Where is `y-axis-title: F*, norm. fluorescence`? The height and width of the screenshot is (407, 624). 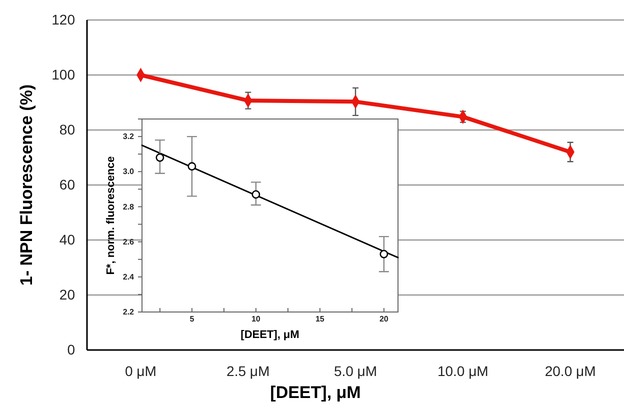 y-axis-title: F*, norm. fluorescence is located at coordinates (111, 215).